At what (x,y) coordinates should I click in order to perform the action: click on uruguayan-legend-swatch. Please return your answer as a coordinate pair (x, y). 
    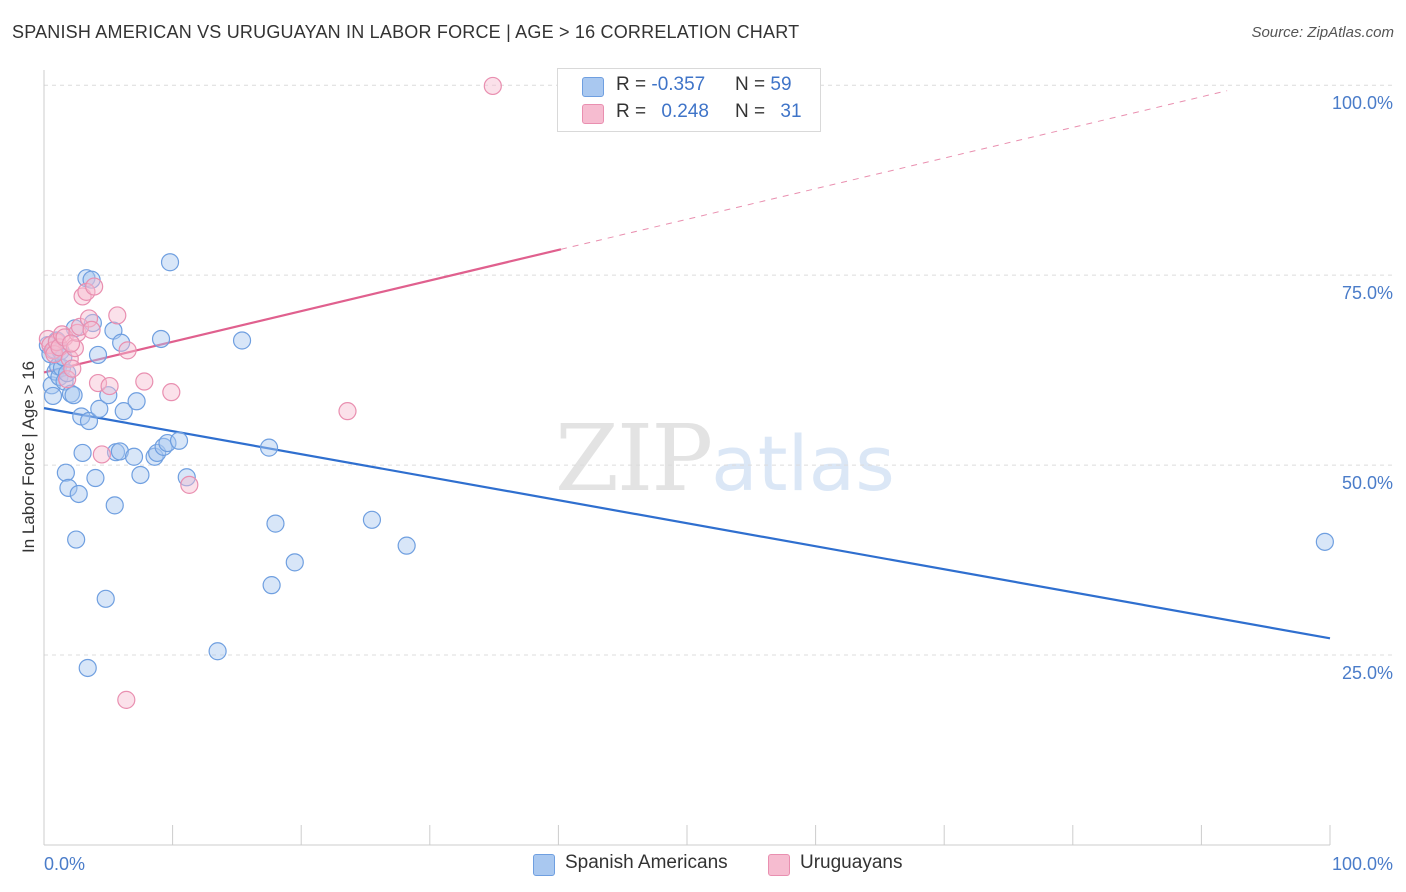
    Looking at the image, I should click on (779, 865).